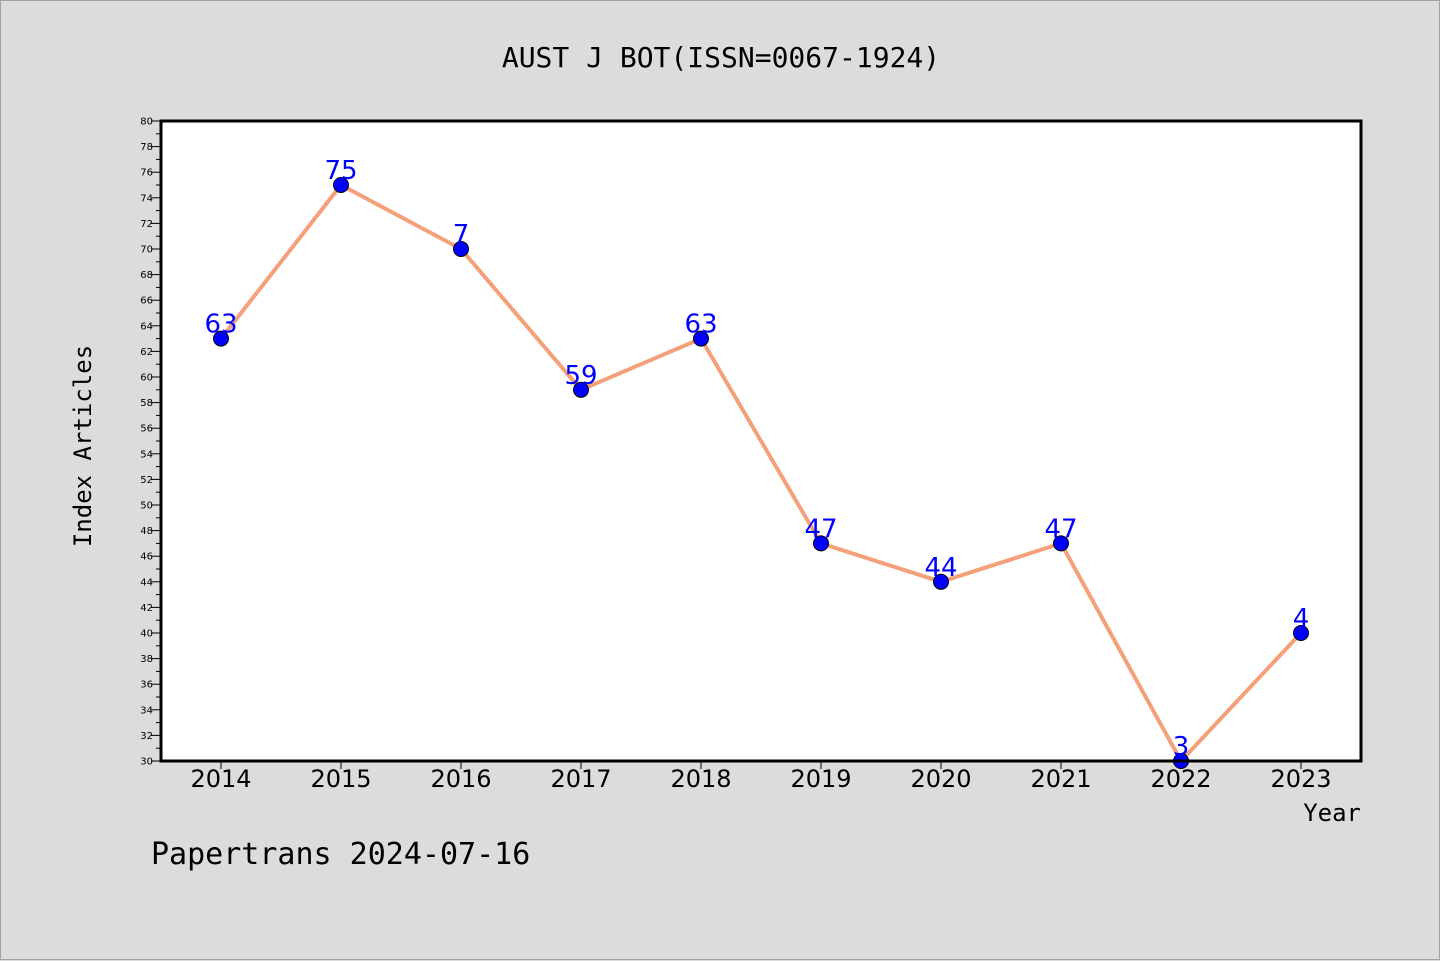 The width and height of the screenshot is (1440, 961). What do you see at coordinates (340, 171) in the screenshot?
I see `data-label: 75` at bounding box center [340, 171].